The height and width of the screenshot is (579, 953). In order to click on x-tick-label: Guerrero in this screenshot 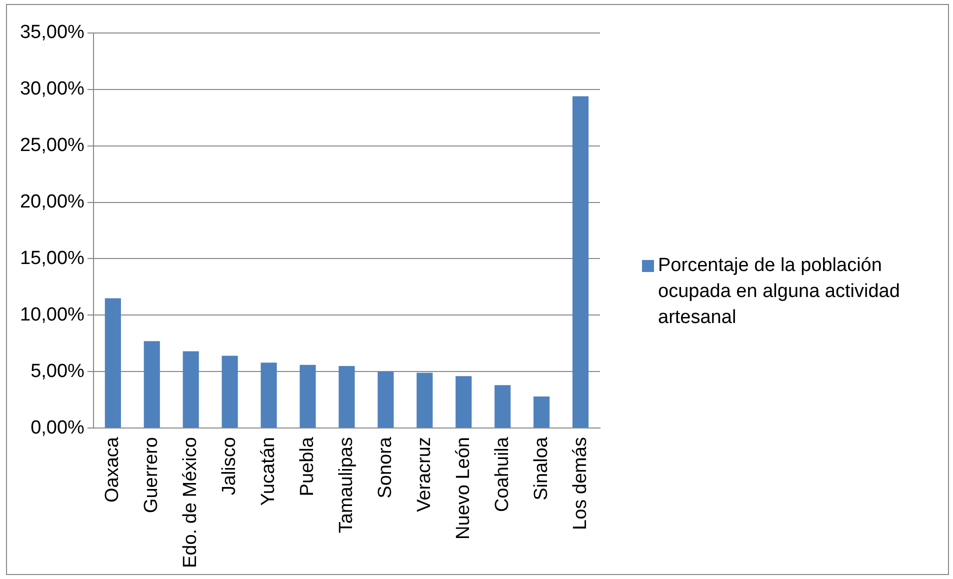, I will do `click(151, 475)`.